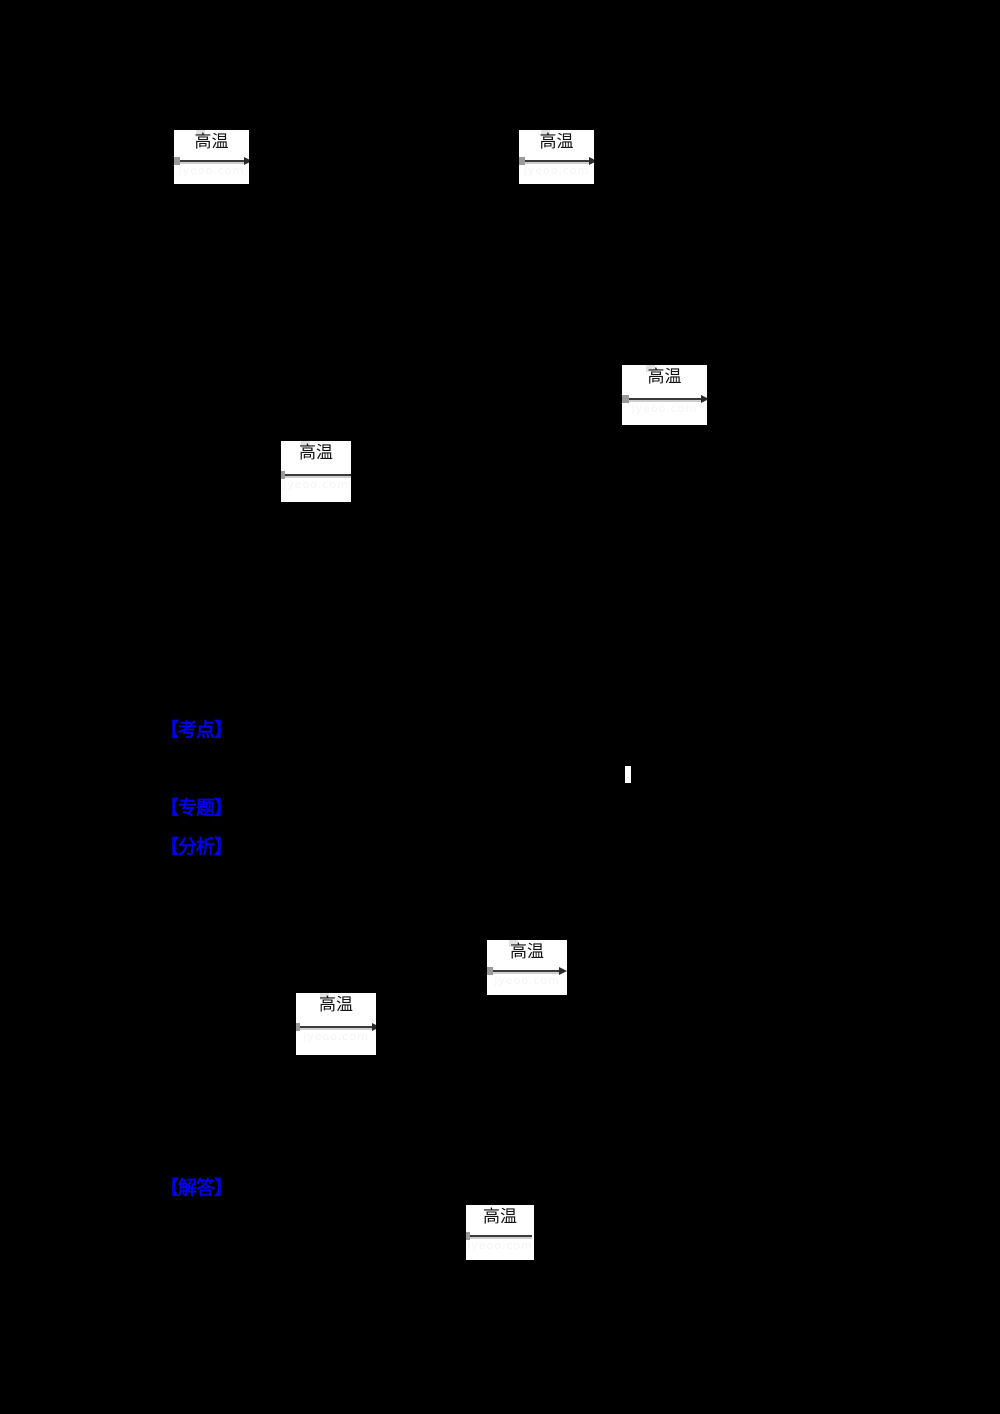 The width and height of the screenshot is (1000, 1414). What do you see at coordinates (196, 808) in the screenshot?
I see `section-heading-zhuanti: 【专题】` at bounding box center [196, 808].